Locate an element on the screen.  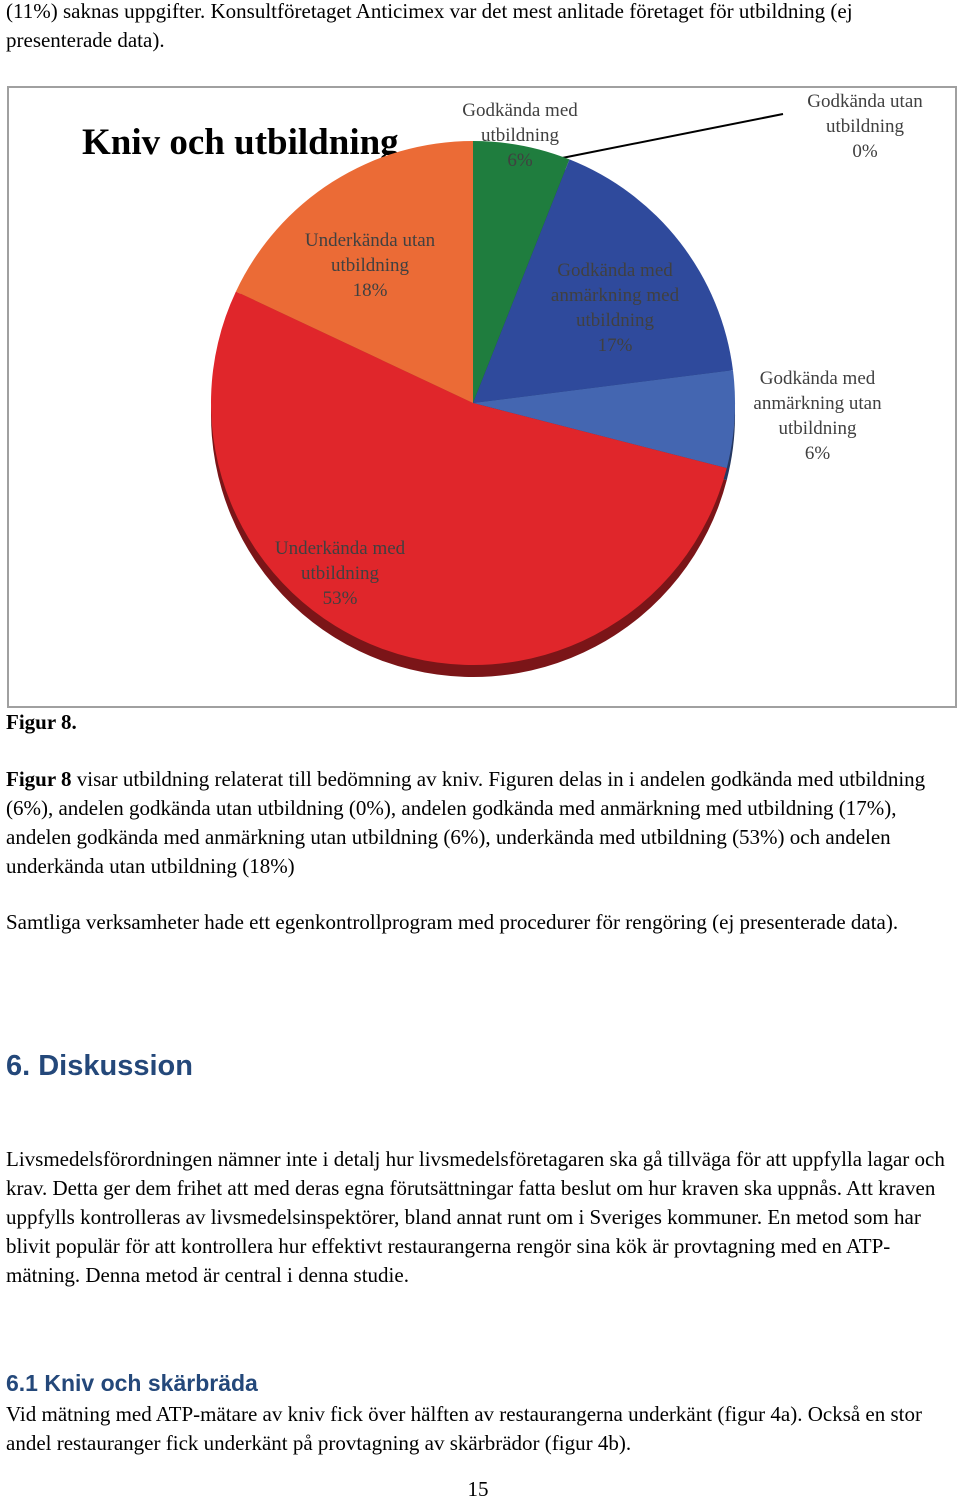
slice-value: 18% is located at coordinates (370, 290).